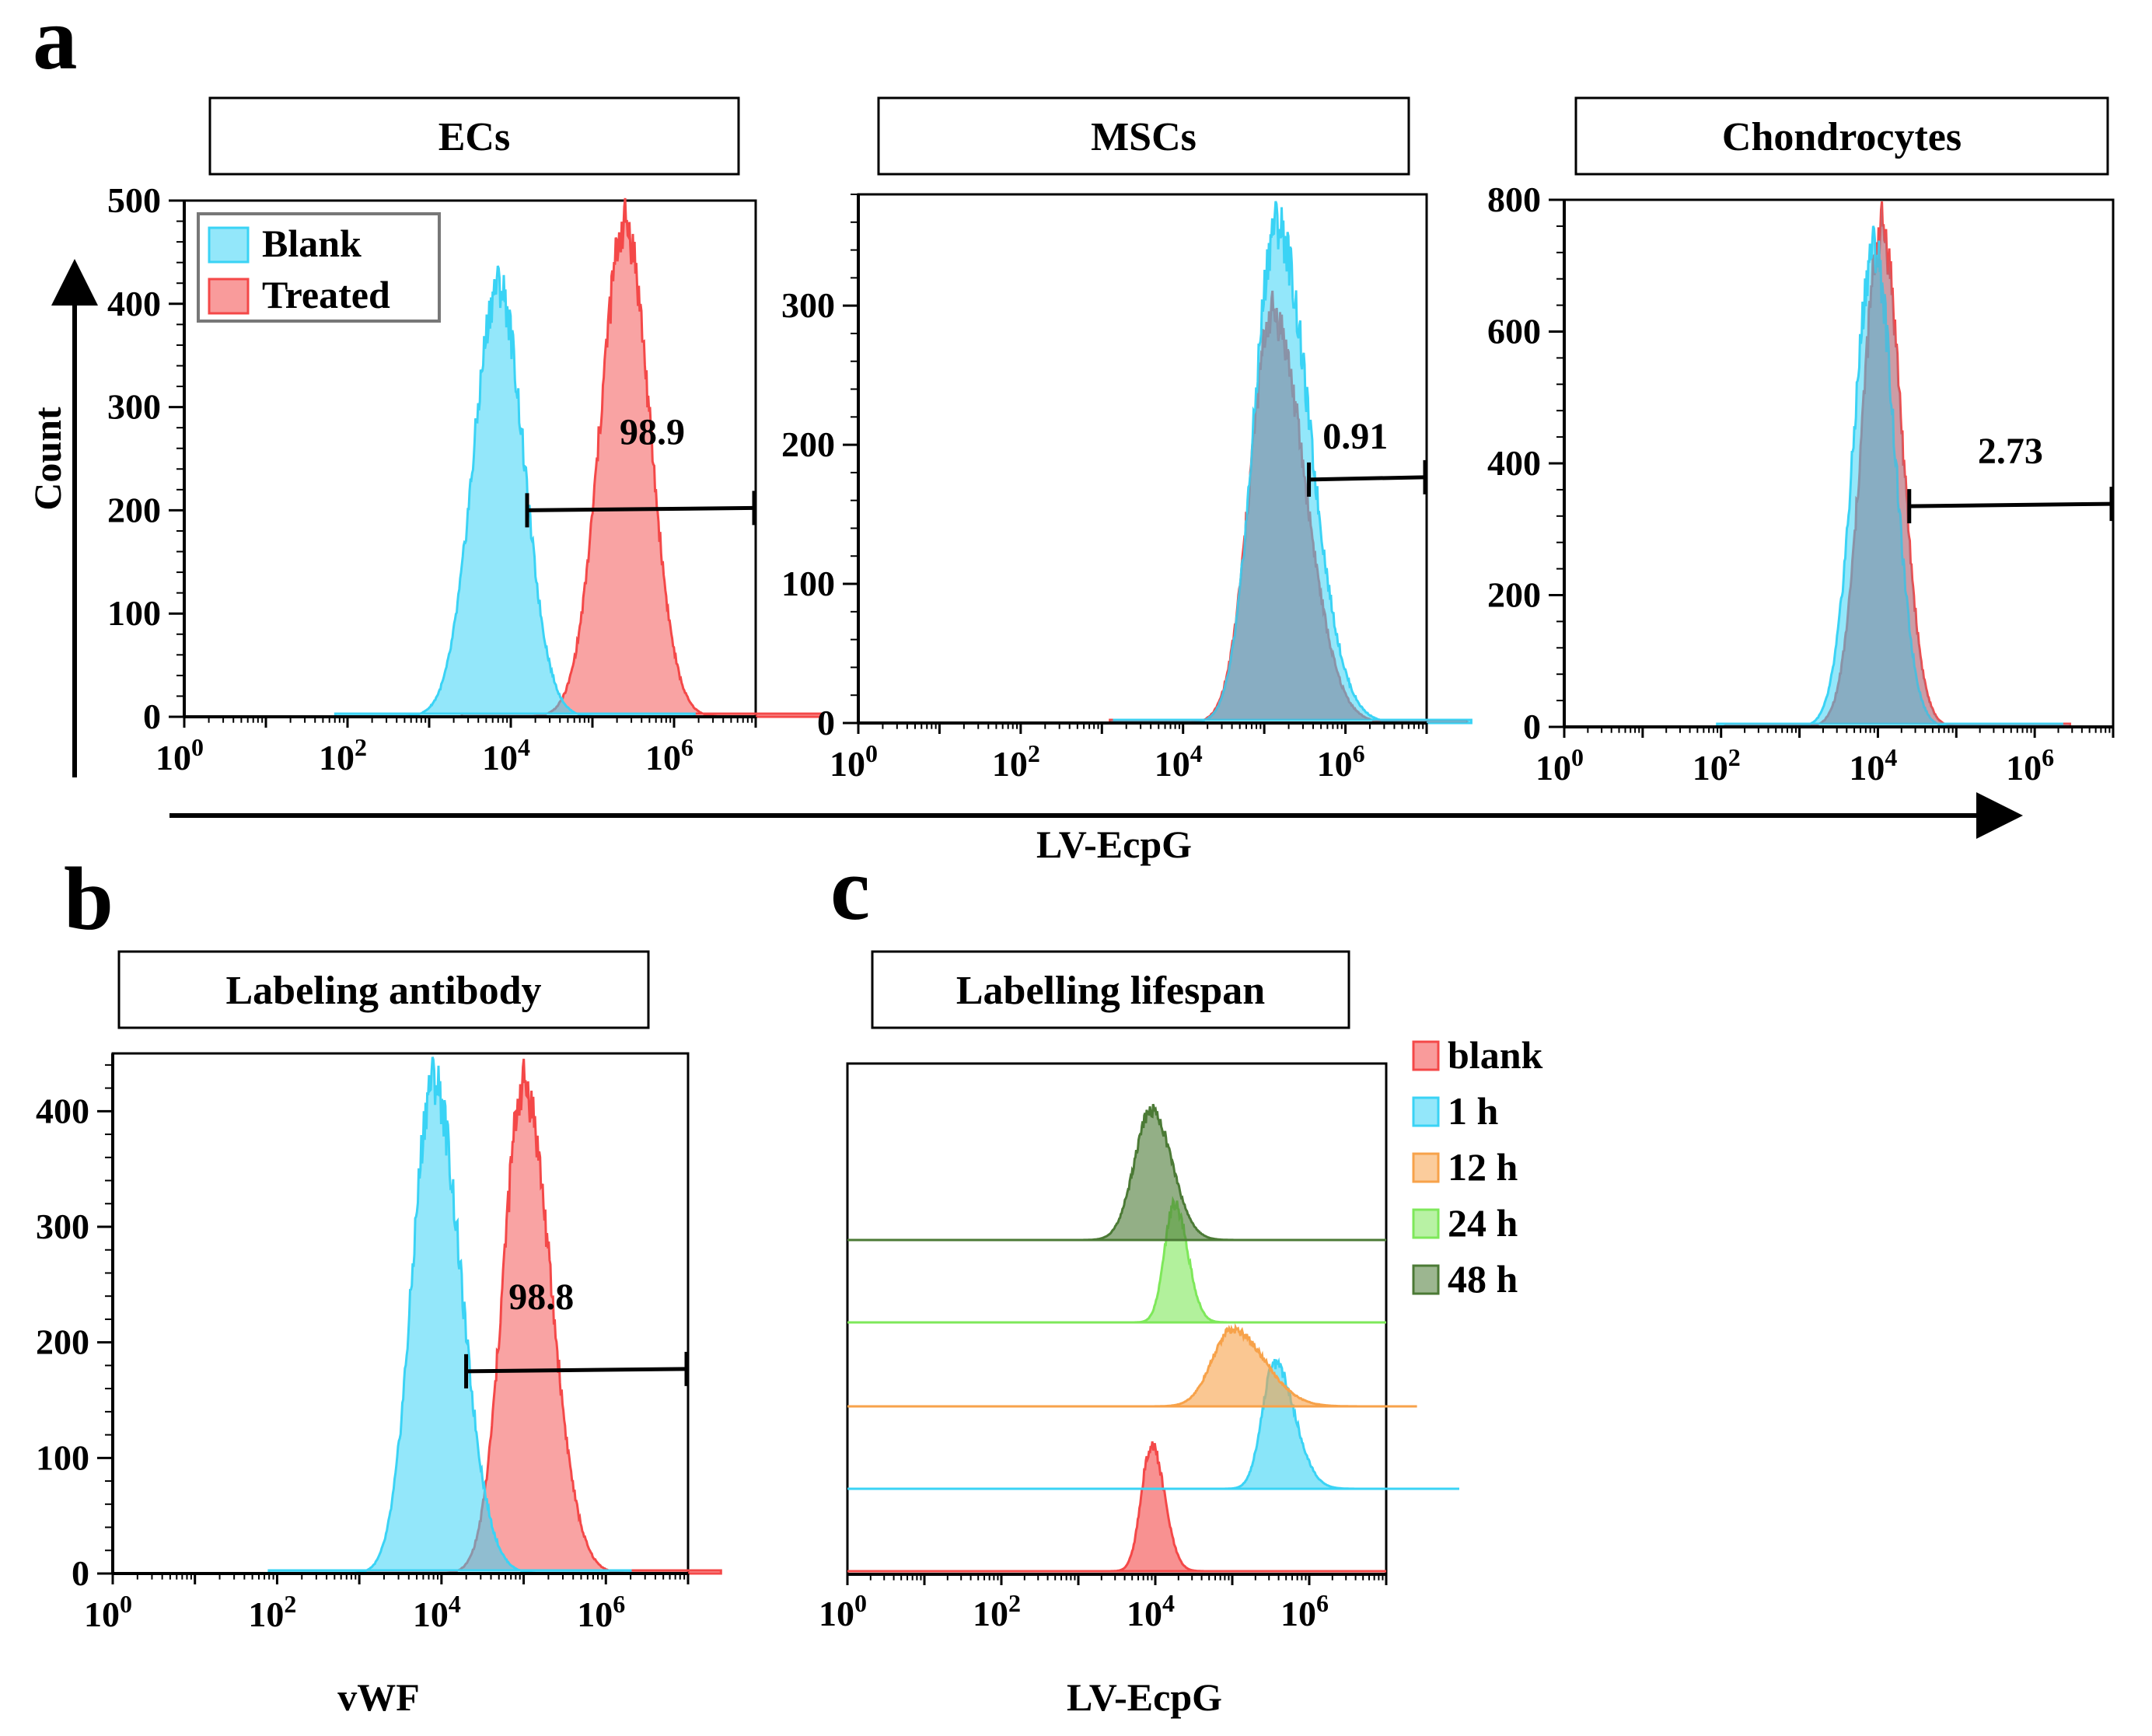  What do you see at coordinates (640, 508) in the screenshot?
I see `ecs-gate-line` at bounding box center [640, 508].